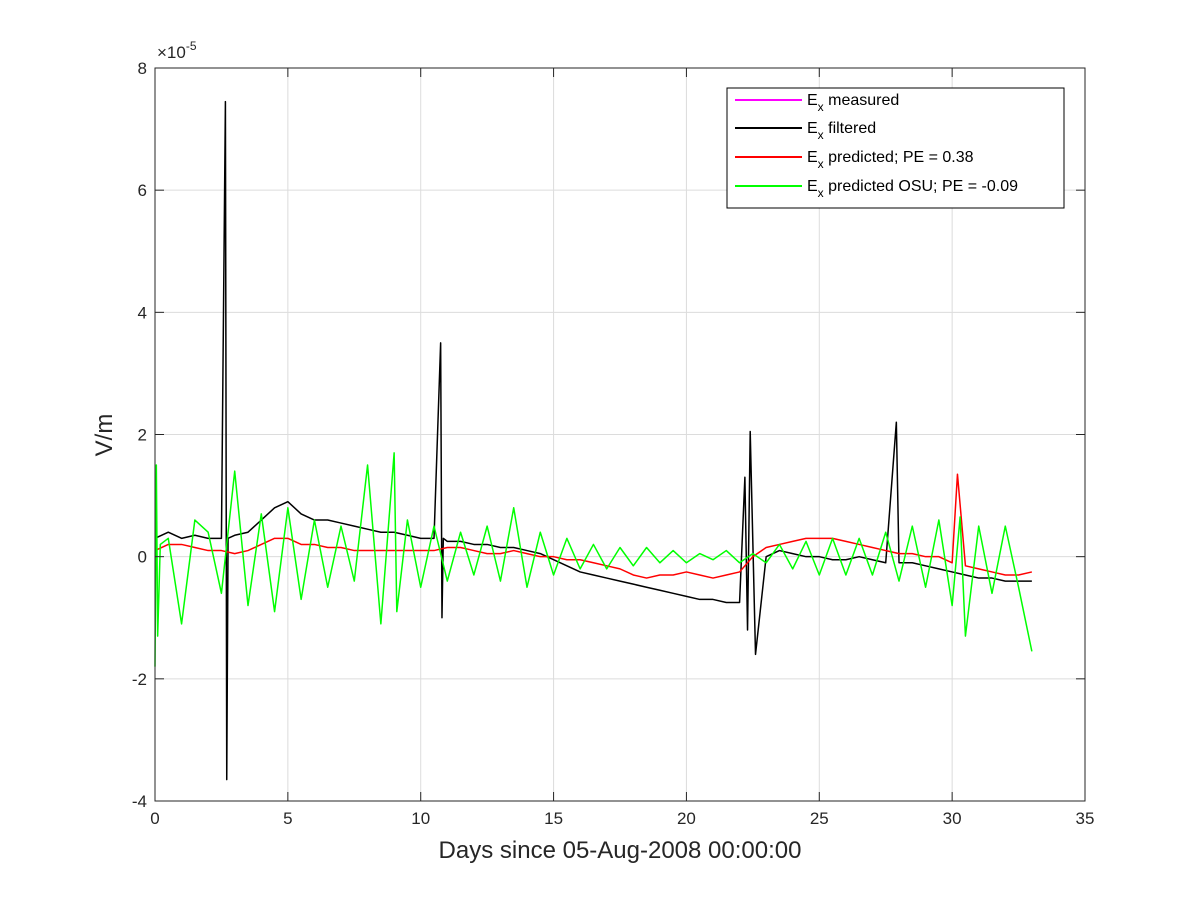  What do you see at coordinates (853, 103) in the screenshot?
I see `legend-label-0: Ex measured` at bounding box center [853, 103].